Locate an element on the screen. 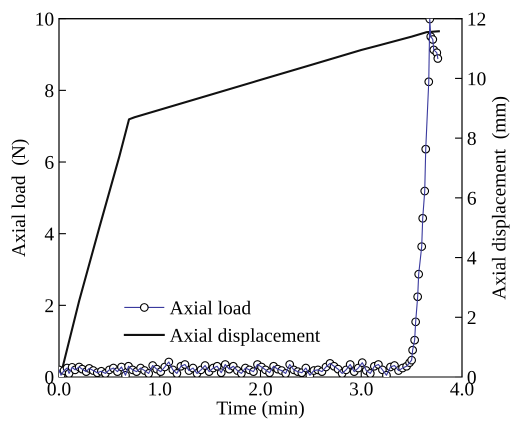  y-axis-title: Axial load (N) is located at coordinates (21, 198).